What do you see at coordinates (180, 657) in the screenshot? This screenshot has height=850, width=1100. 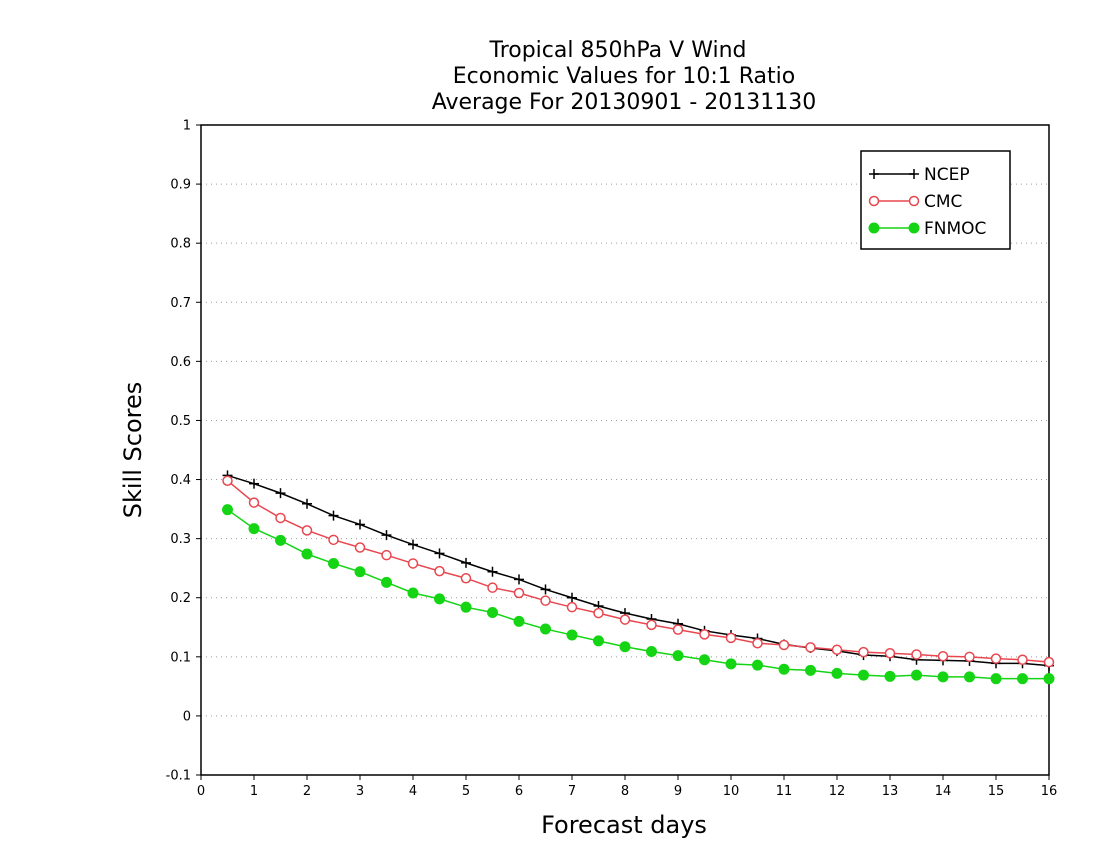 I see `y-tick-label: 0.1` at bounding box center [180, 657].